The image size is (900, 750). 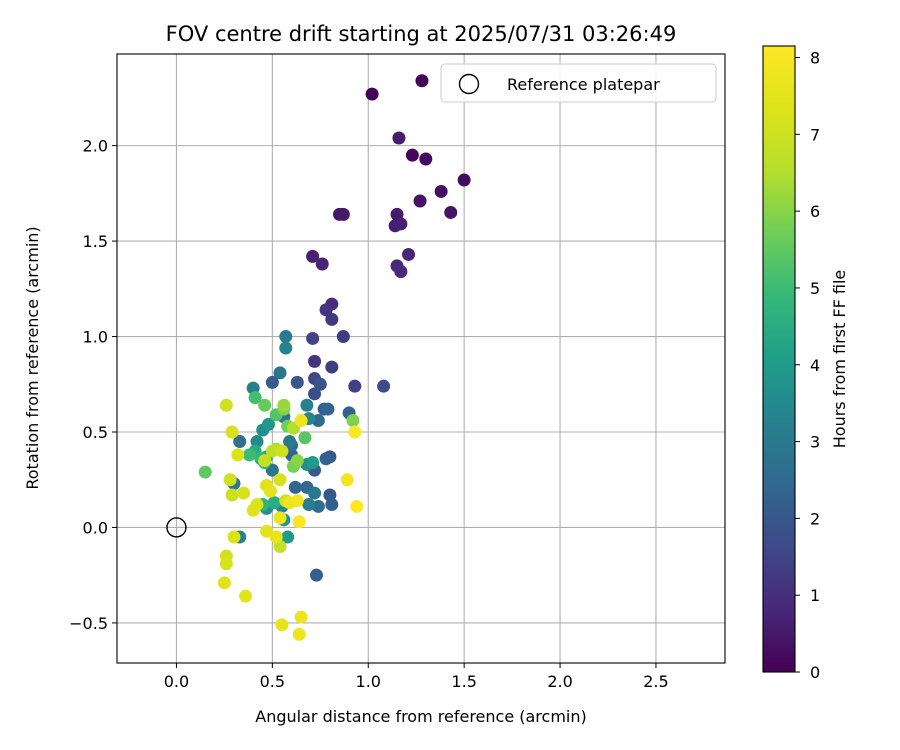 I want to click on legend: Reference platepar, so click(x=578, y=83).